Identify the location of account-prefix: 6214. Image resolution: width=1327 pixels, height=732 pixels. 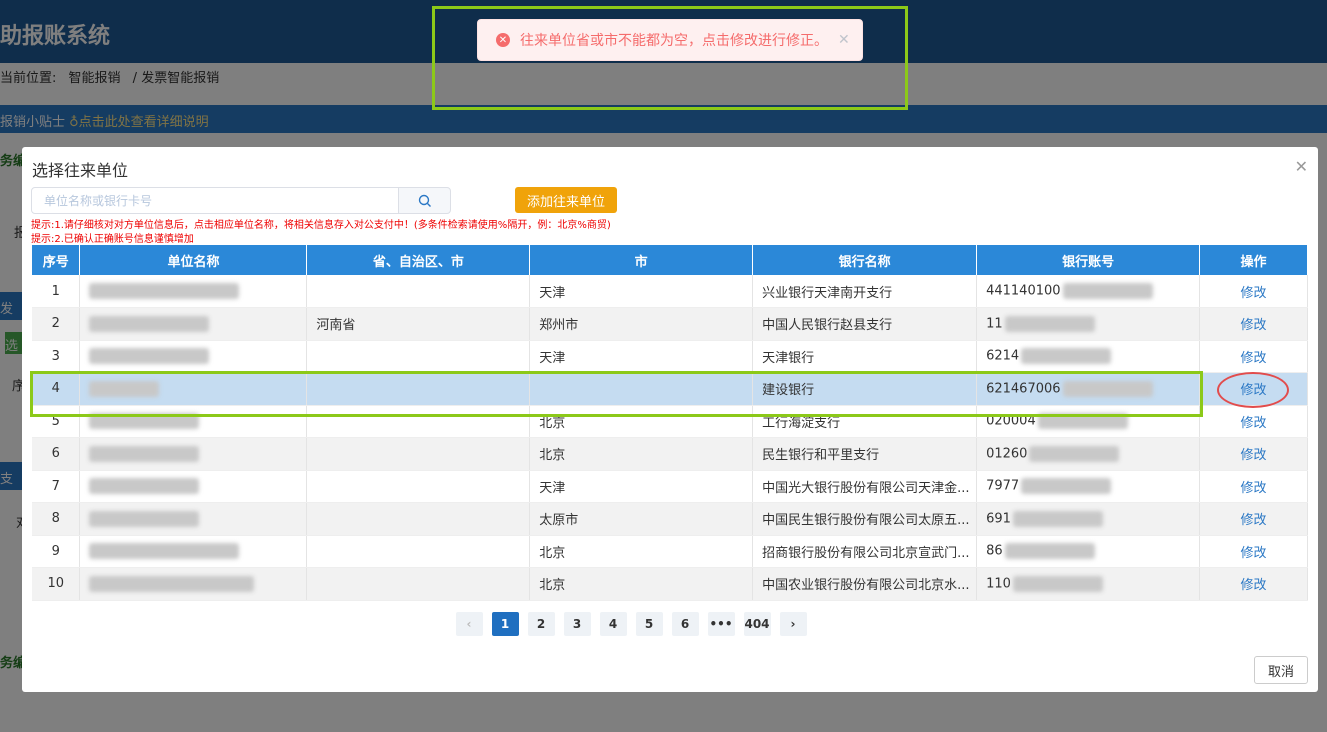
(1003, 356).